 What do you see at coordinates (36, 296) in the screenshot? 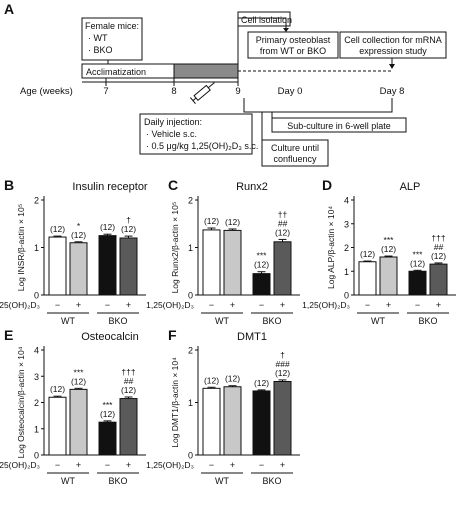
I see `y-tick-label: 0` at bounding box center [36, 296].